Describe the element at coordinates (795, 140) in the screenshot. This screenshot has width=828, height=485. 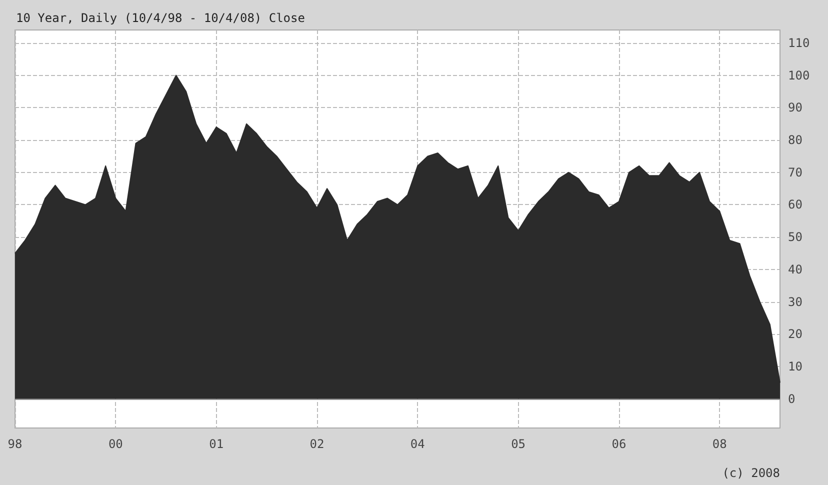
I see `y-tick-label: 80` at that location.